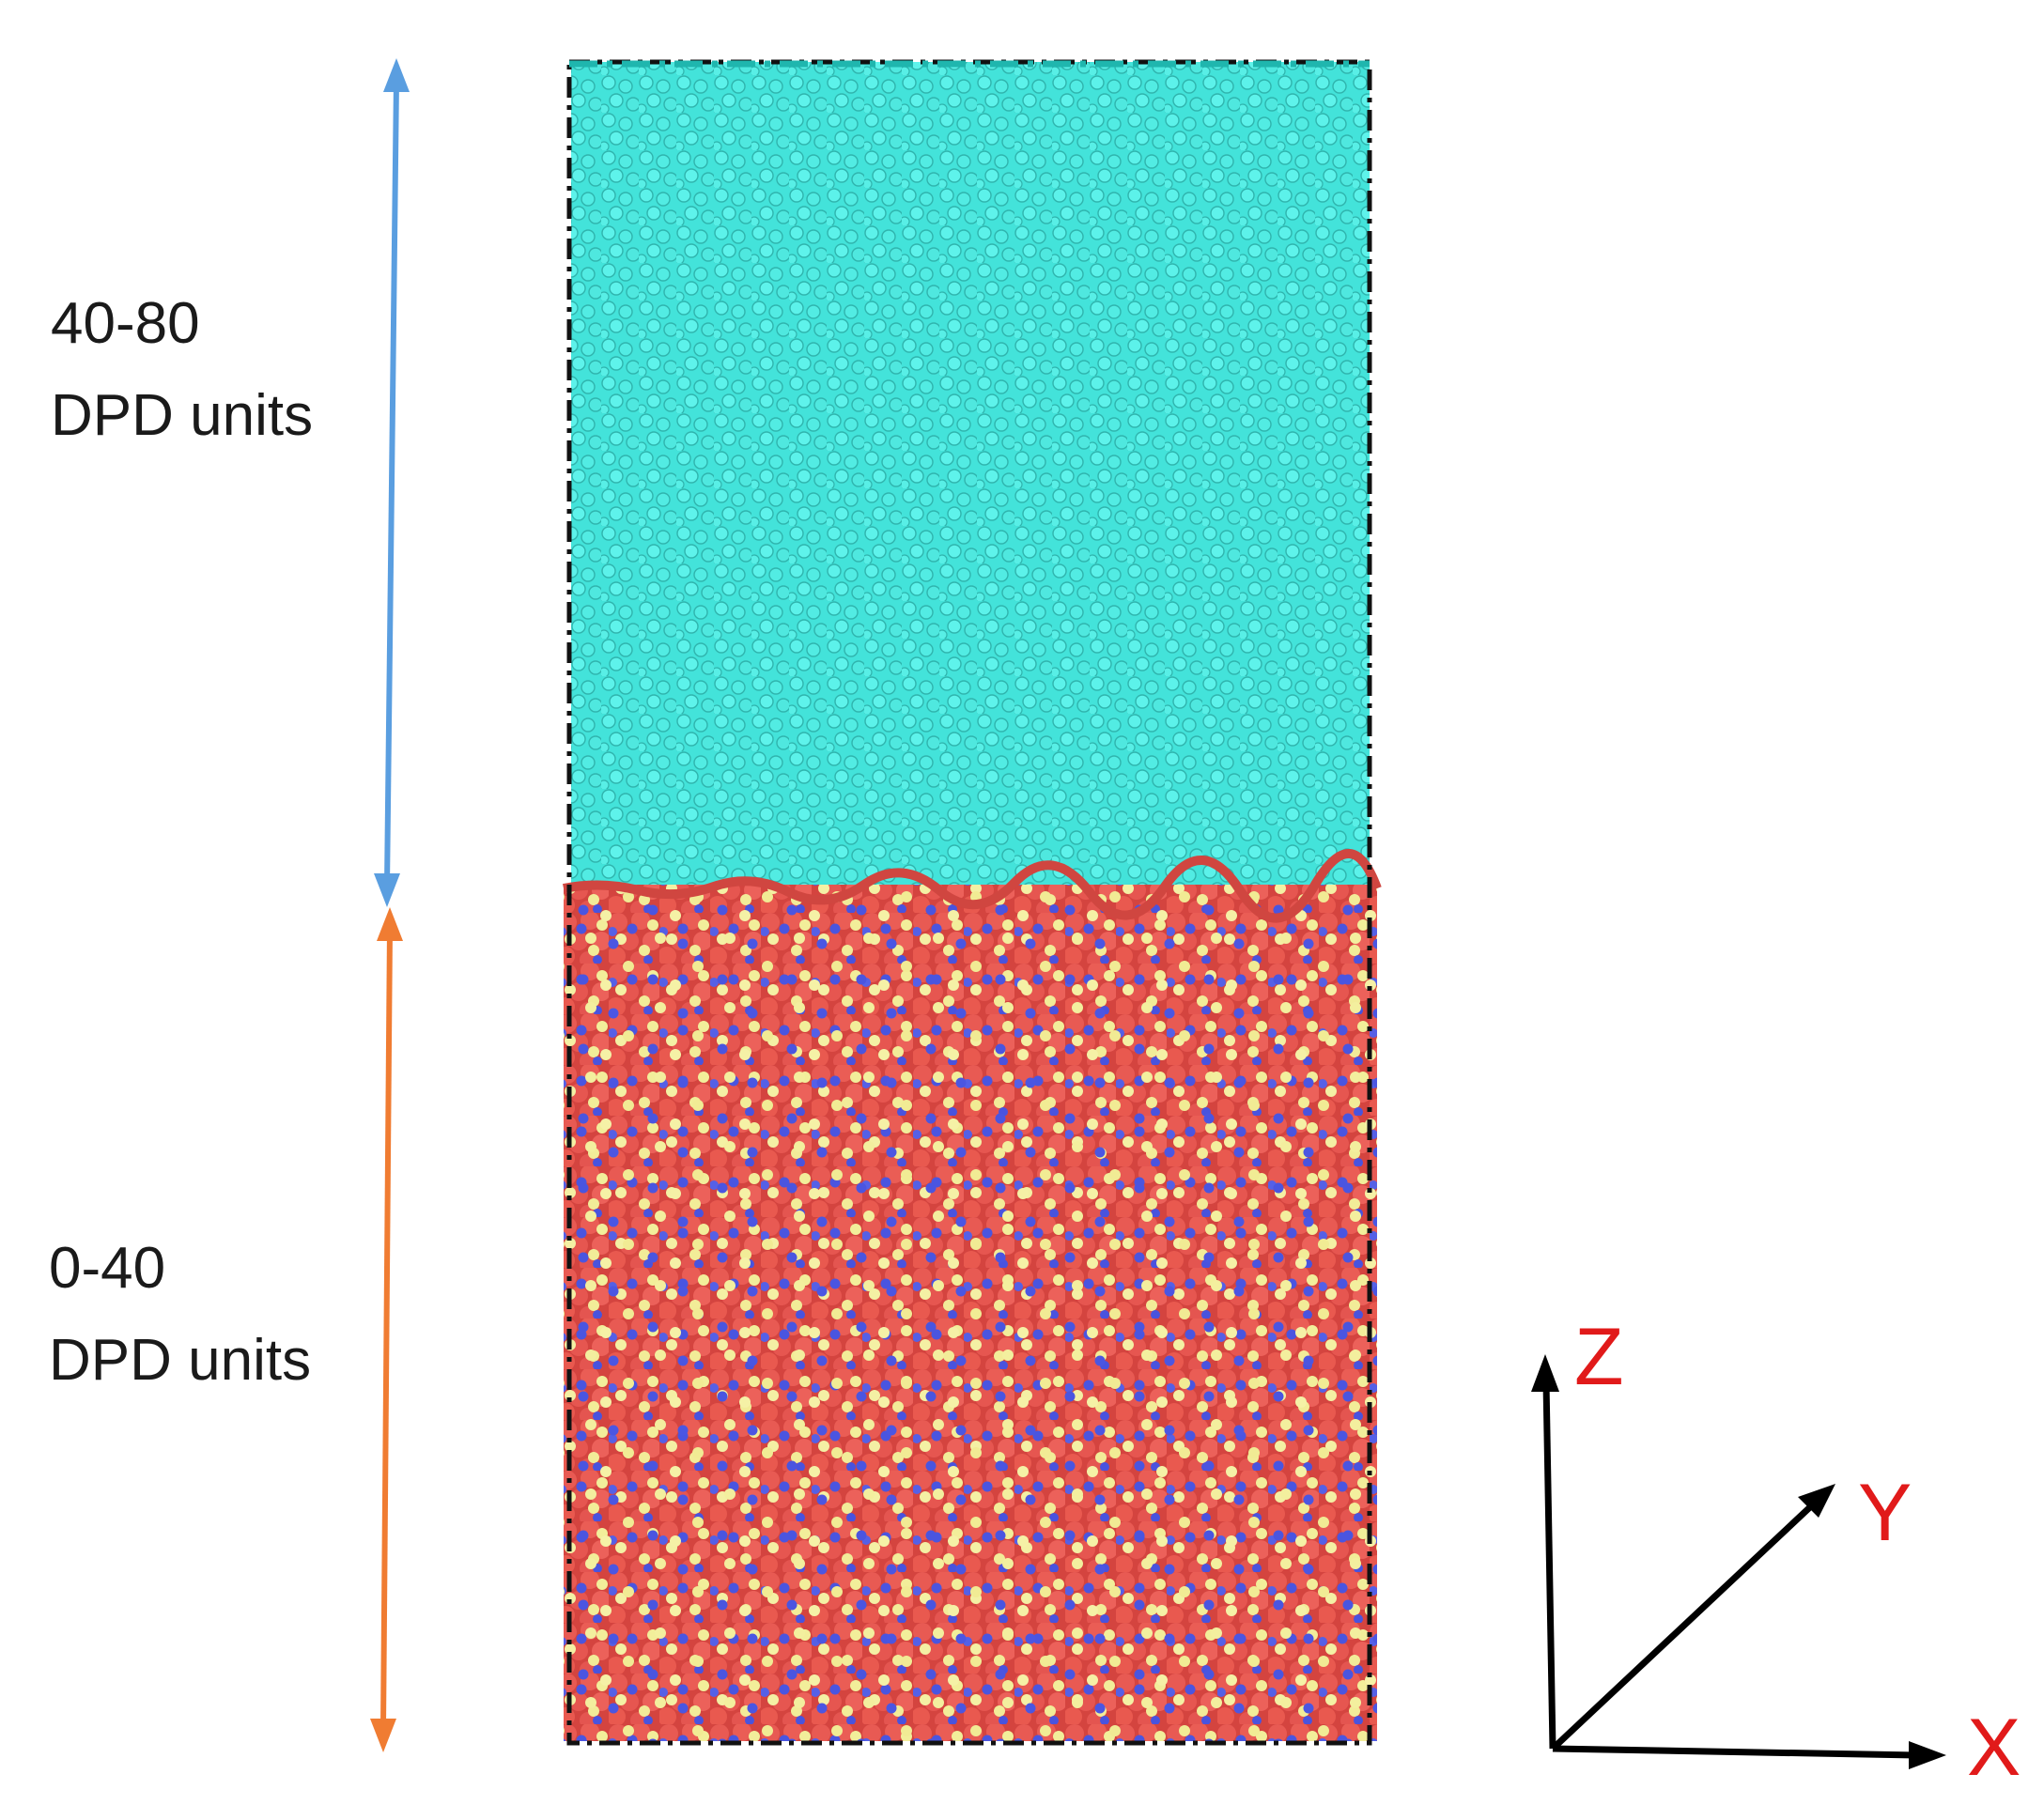  I want to click on axis-label-x: X, so click(1994, 1748).